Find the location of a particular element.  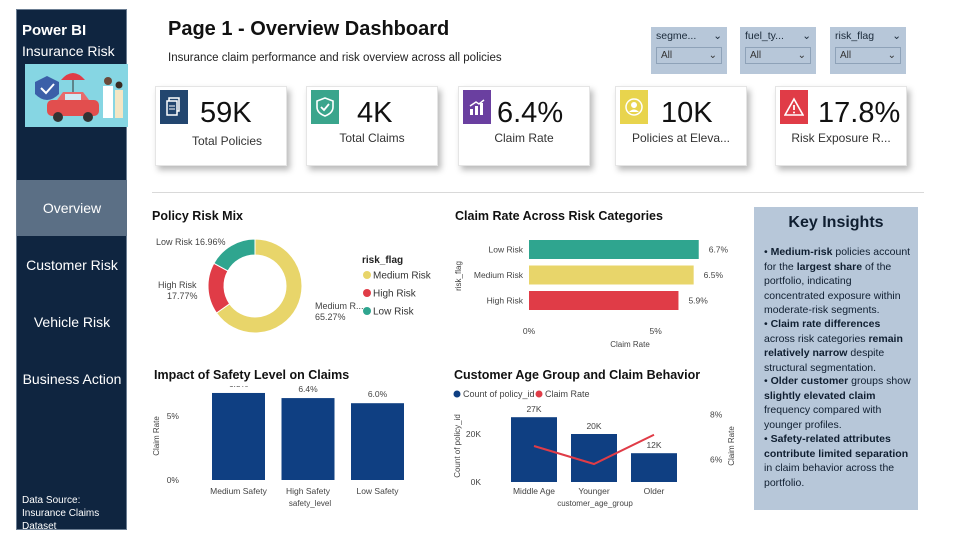

kpi-total-claims: 4K Total Claims is located at coordinates (372, 126).